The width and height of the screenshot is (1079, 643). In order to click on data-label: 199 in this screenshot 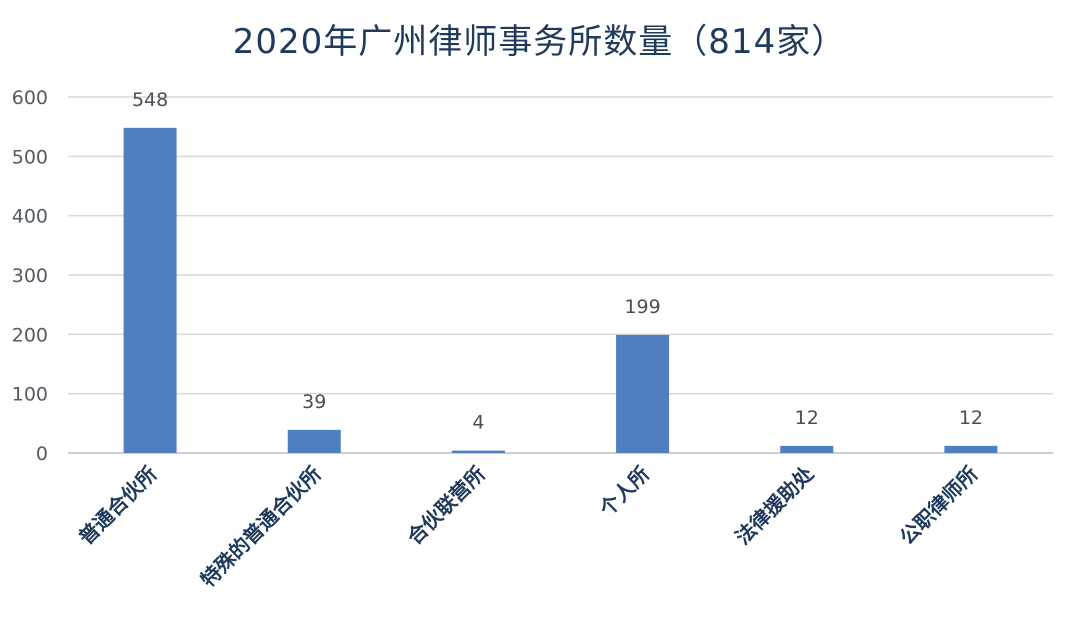, I will do `click(642, 307)`.